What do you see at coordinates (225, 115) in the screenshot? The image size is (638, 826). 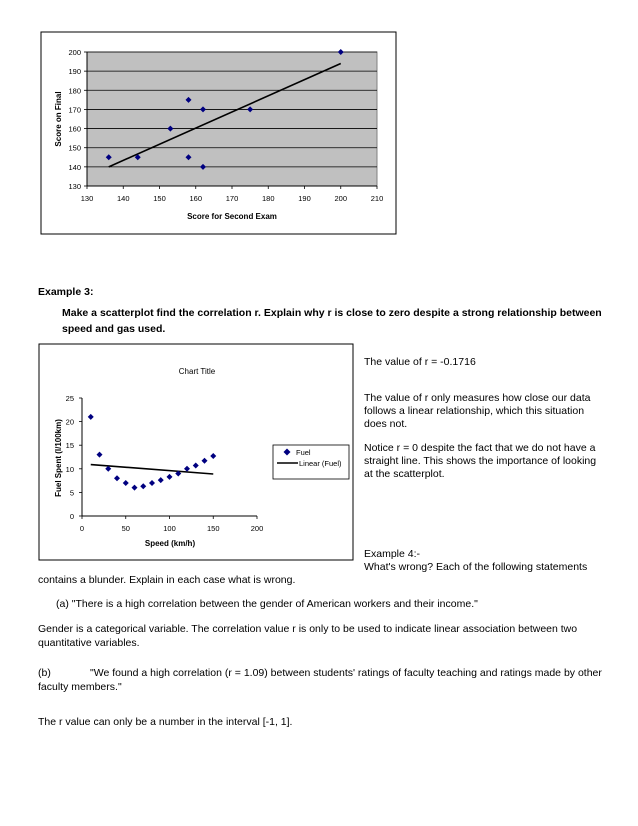 I see `chart1-trendline` at bounding box center [225, 115].